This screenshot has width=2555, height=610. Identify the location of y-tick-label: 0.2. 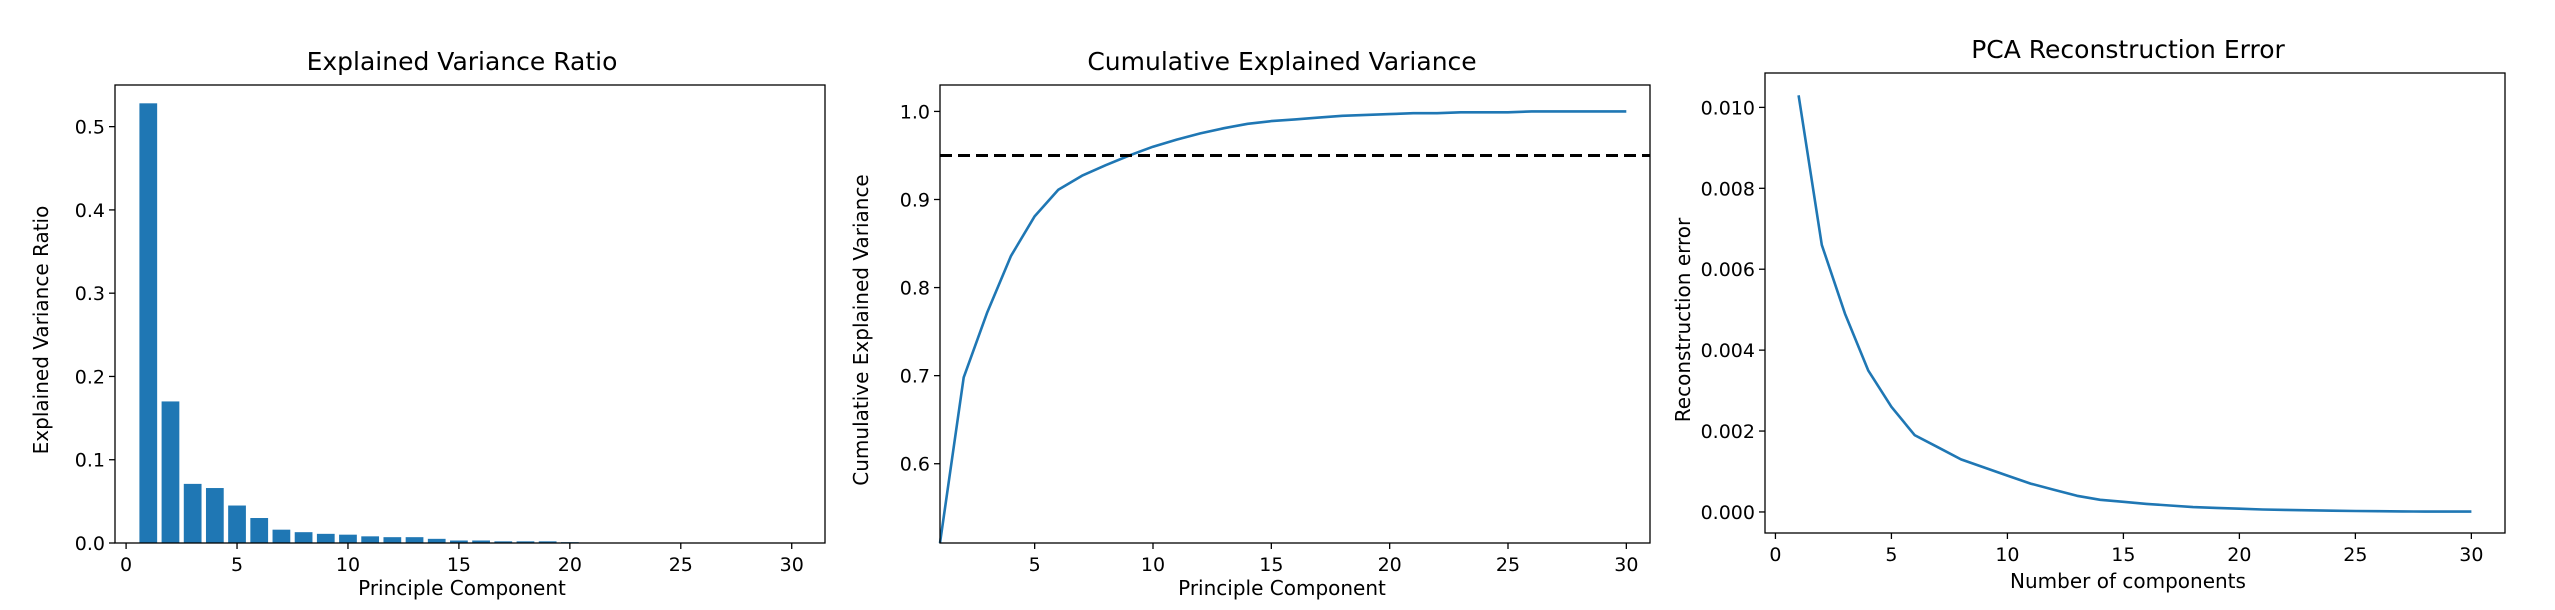
(90, 377).